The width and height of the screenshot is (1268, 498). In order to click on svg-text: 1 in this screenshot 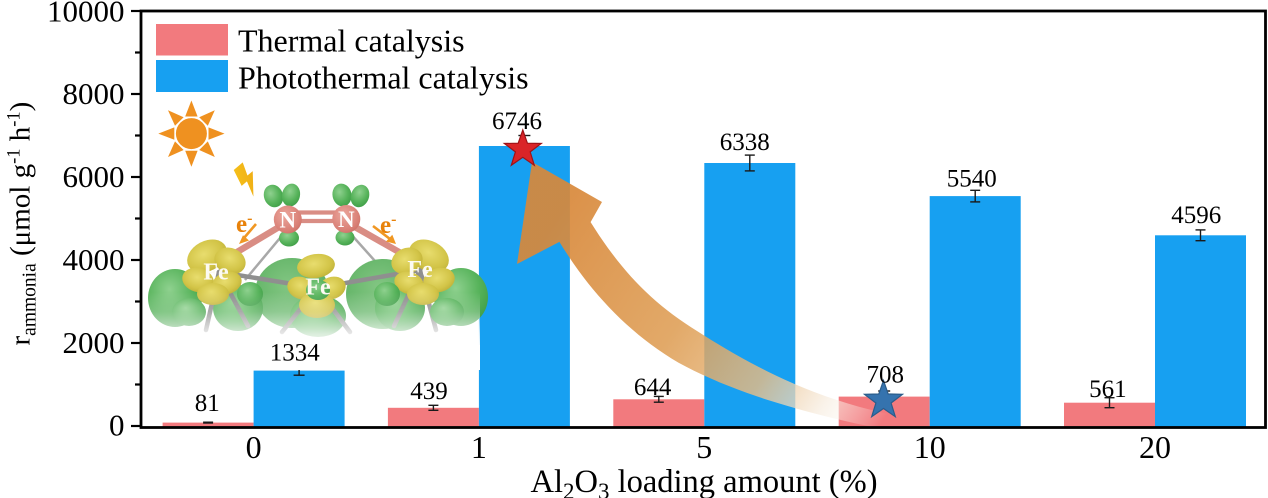, I will do `click(479, 447)`.